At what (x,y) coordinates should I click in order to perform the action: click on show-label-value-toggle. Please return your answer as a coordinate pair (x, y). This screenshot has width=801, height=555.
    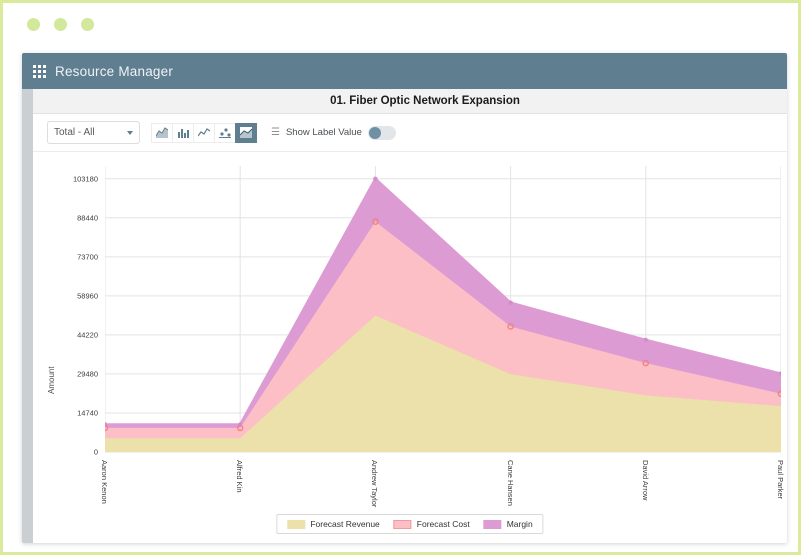
    Looking at the image, I should click on (381, 132).